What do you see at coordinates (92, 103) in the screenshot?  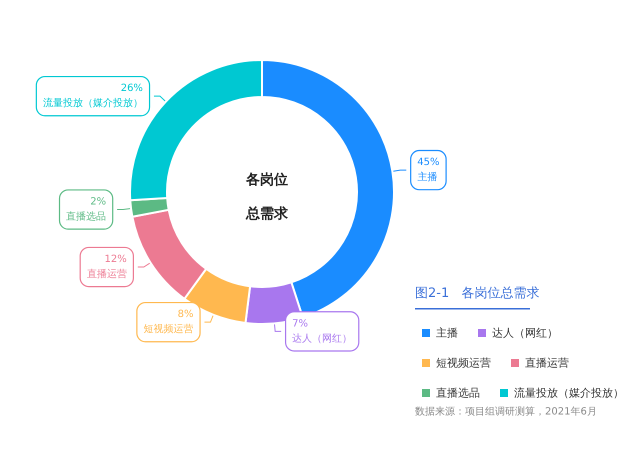 I see `slice-label: 流量投放（媒介投放）` at bounding box center [92, 103].